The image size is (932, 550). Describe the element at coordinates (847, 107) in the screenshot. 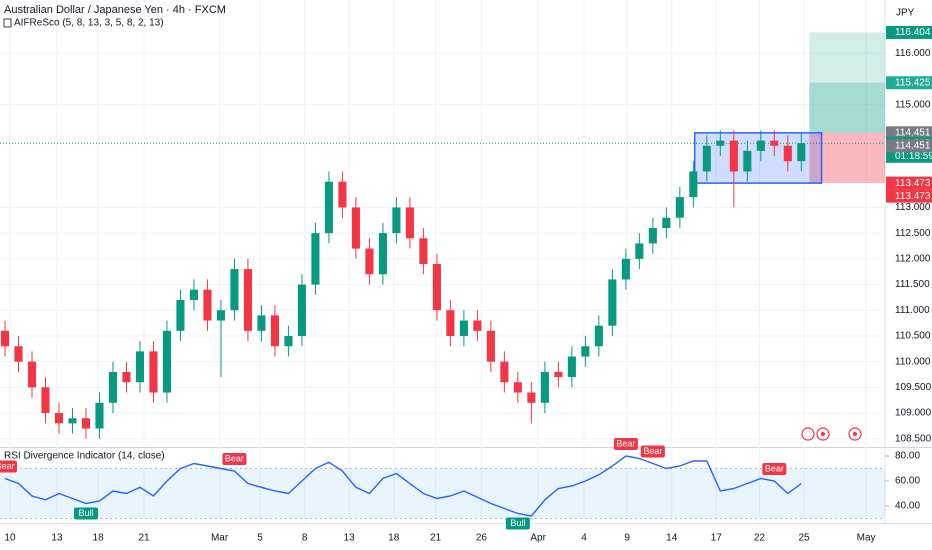

I see `target-zone-inner` at that location.